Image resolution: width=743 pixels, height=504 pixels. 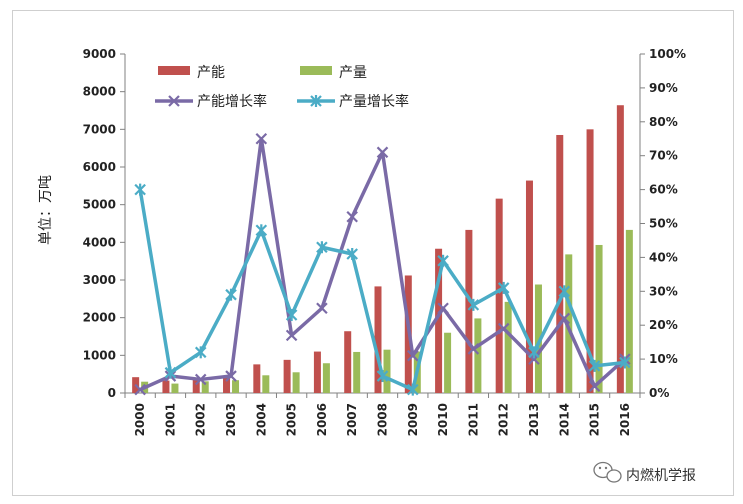 What do you see at coordinates (663, 224) in the screenshot?
I see `y2-tick-label: 50%` at bounding box center [663, 224].